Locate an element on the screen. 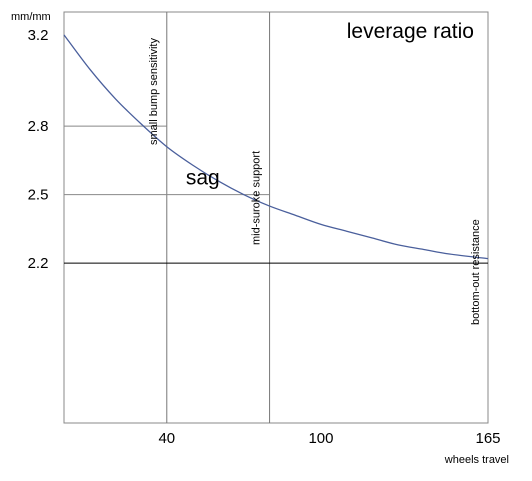  y-tick-label: 2.2 is located at coordinates (38, 263).